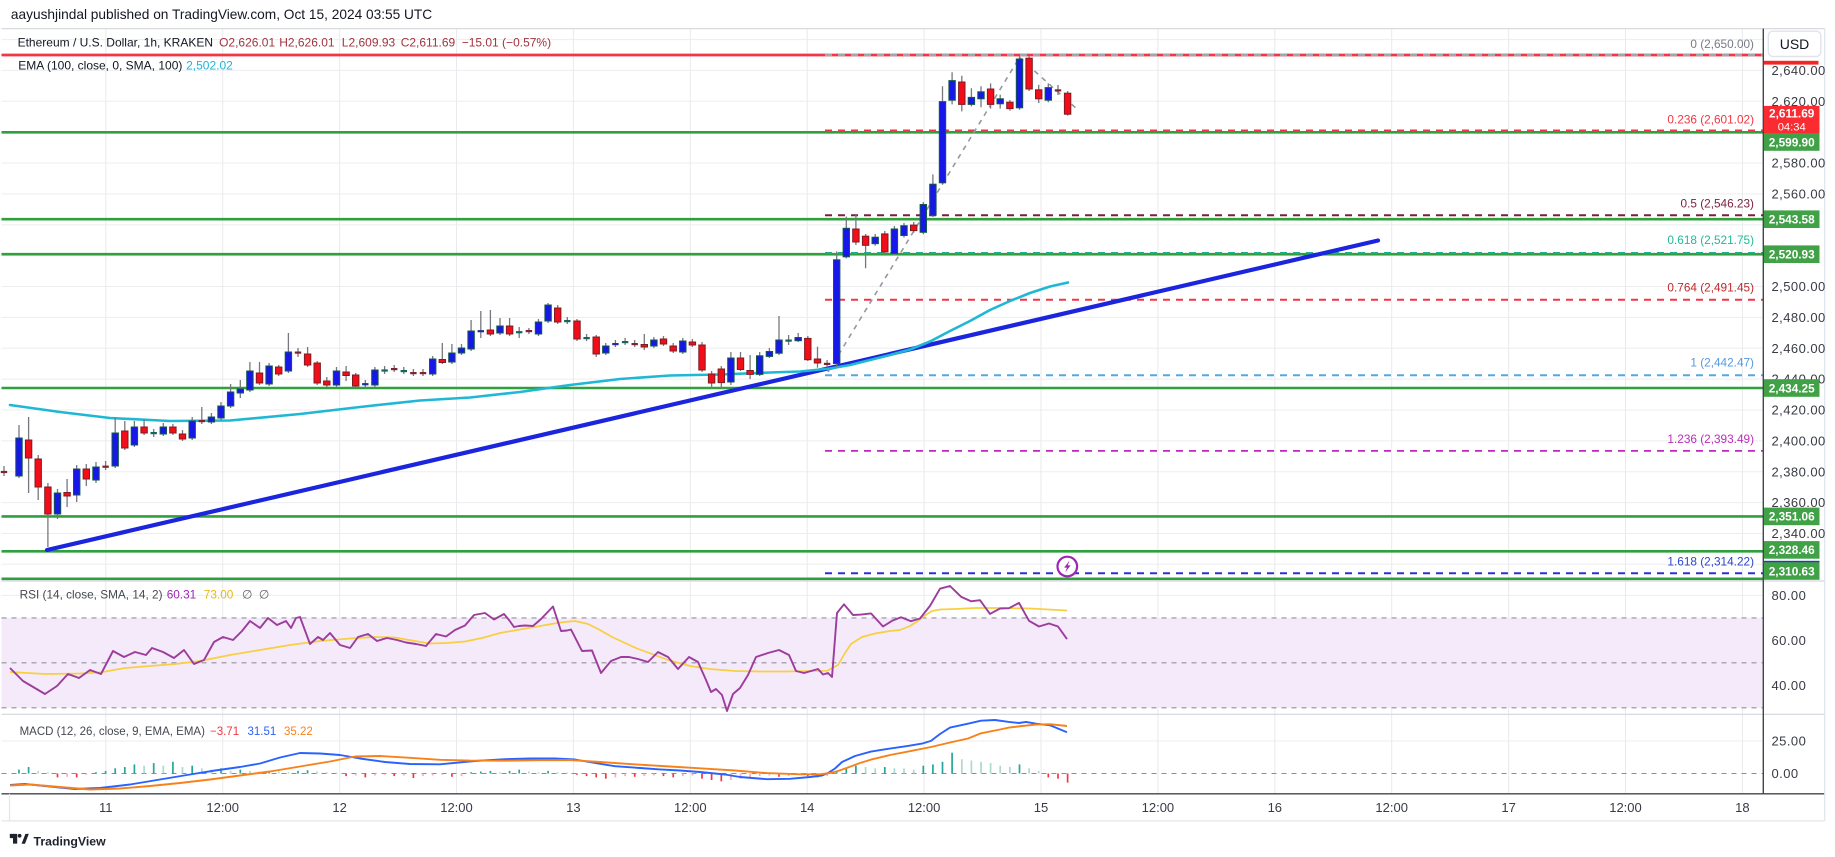 This screenshot has height=857, width=1835. What do you see at coordinates (100, 66) in the screenshot?
I see `svg-text: EMA (100, close, 0, SMA, 100)` at bounding box center [100, 66].